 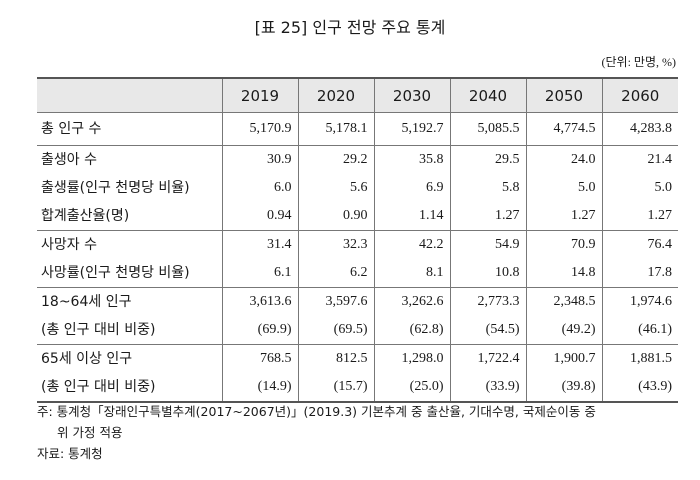 I want to click on column-header: 2050, so click(x=563, y=95).